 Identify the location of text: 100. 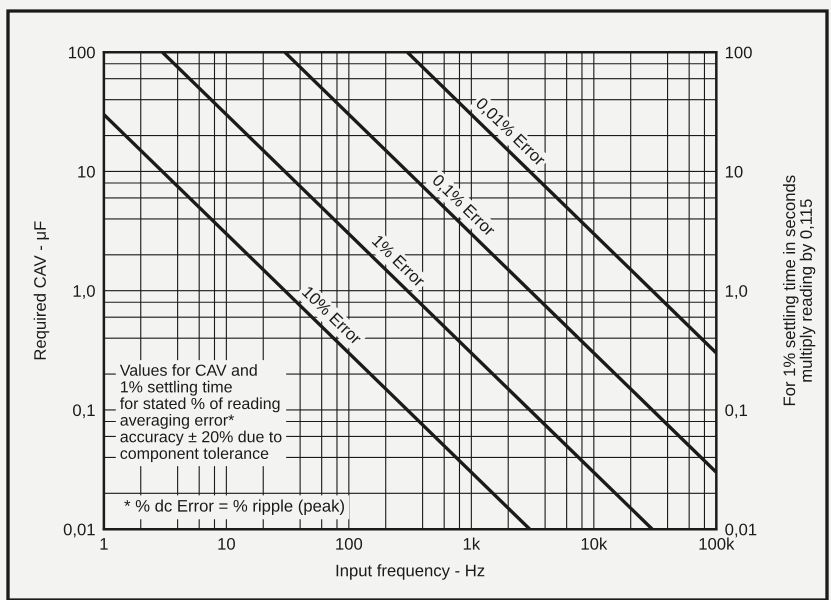
(739, 52).